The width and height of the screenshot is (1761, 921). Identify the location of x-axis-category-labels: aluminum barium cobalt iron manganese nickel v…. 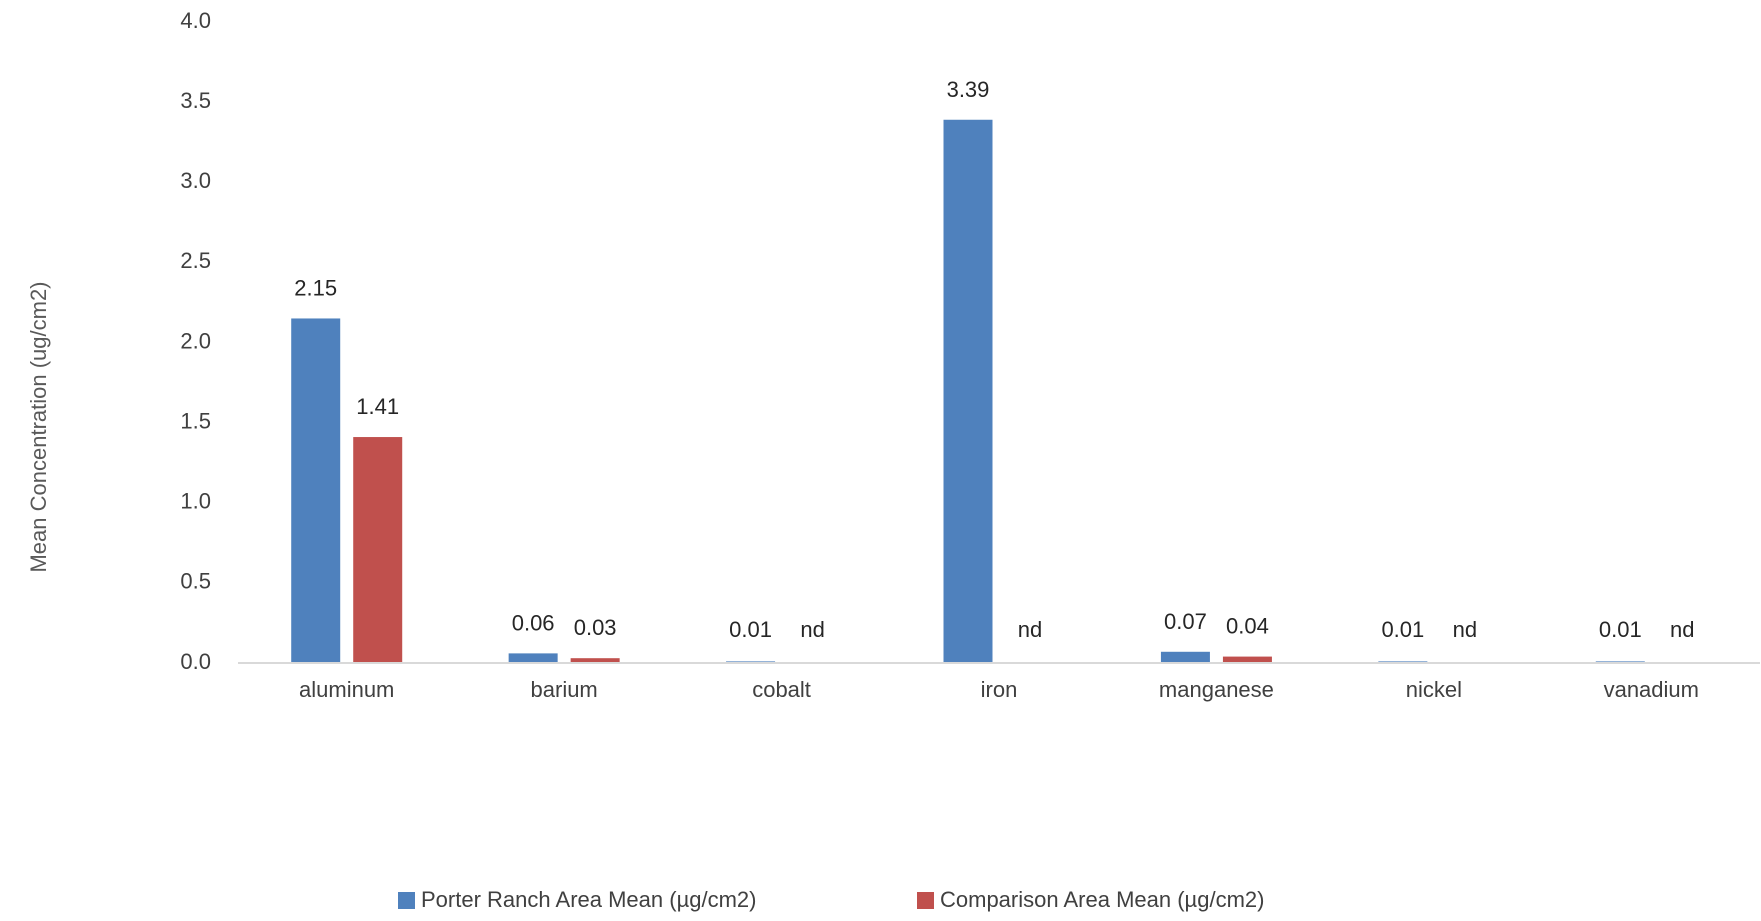
(999, 689).